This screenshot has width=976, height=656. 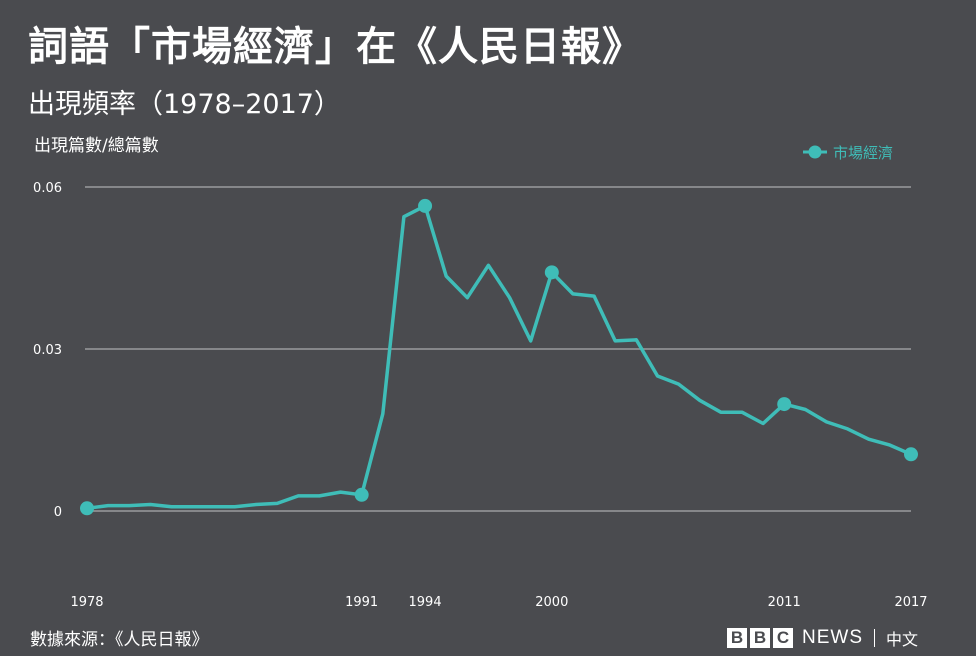 What do you see at coordinates (86, 602) in the screenshot?
I see `x-tick-label: 1978` at bounding box center [86, 602].